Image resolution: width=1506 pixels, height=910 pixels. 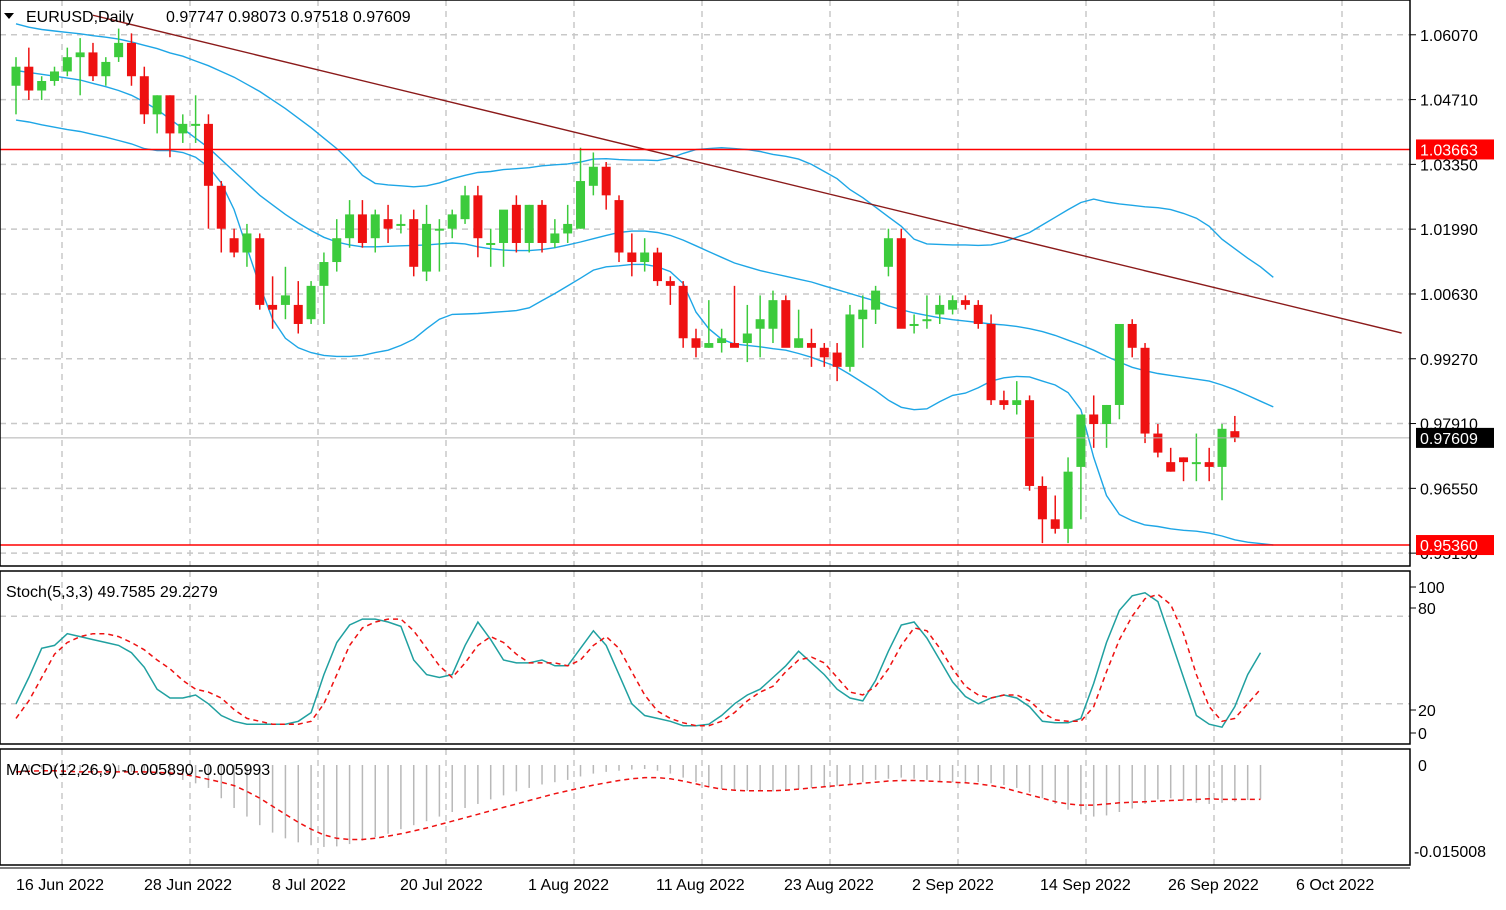 What do you see at coordinates (638, 806) in the screenshot?
I see `macd-panel` at bounding box center [638, 806].